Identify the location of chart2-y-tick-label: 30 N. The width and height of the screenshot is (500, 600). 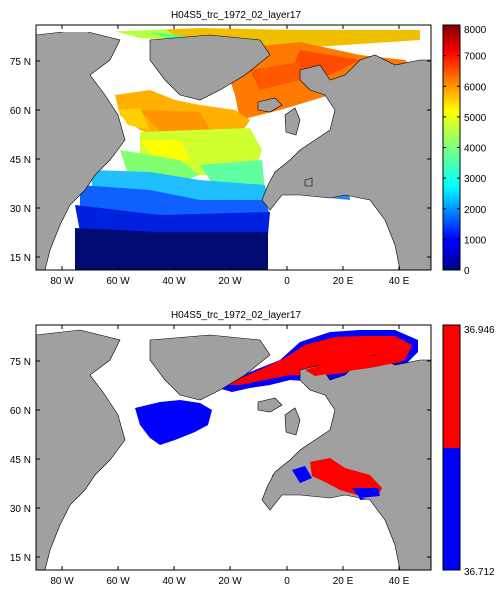
(20, 509).